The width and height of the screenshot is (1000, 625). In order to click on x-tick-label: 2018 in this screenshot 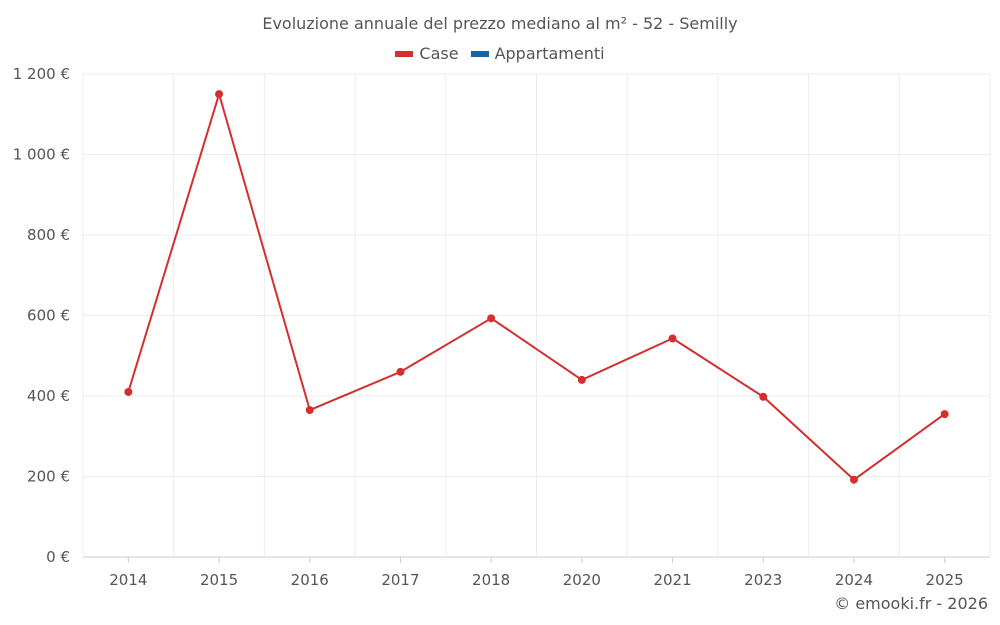, I will do `click(491, 580)`.